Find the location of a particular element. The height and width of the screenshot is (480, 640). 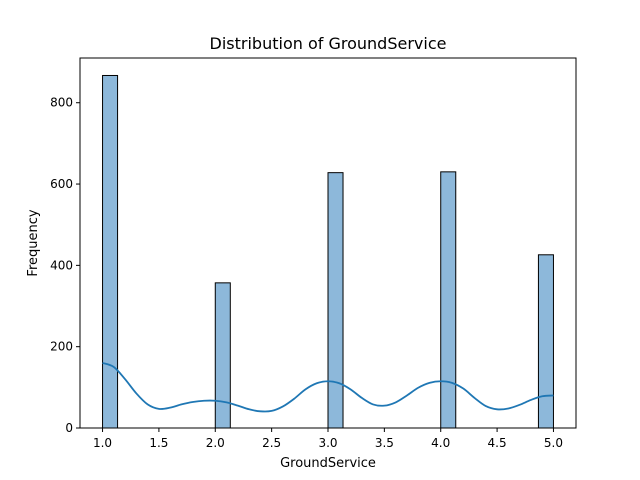

x-axis-label: GroundService is located at coordinates (328, 463).